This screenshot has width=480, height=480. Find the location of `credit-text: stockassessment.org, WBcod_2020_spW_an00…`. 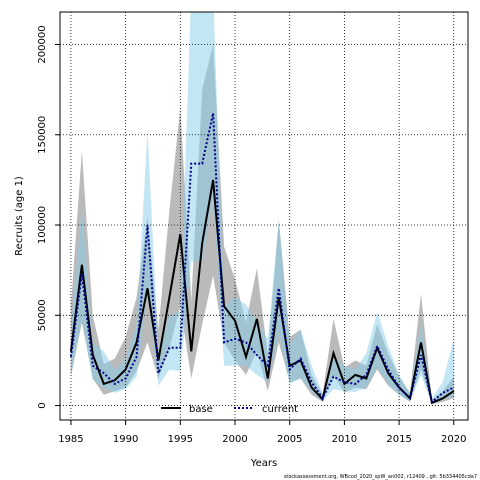

credit-text: stockassessment.org, WBcod_2020_spW_an00… is located at coordinates (380, 477).